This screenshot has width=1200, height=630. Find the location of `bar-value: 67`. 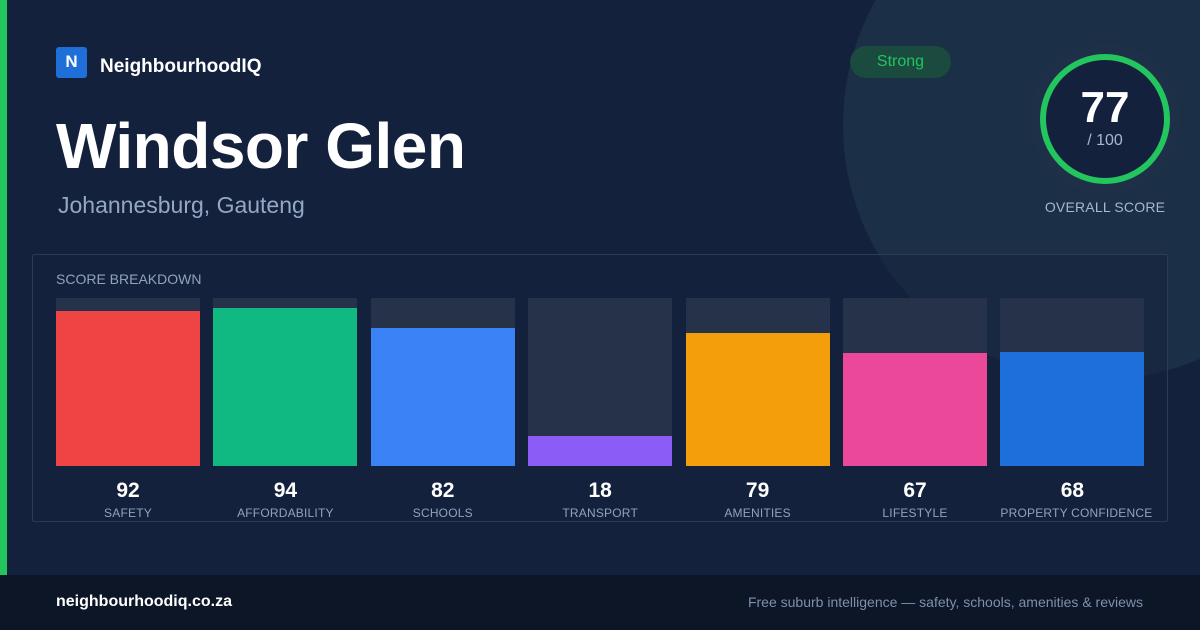

bar-value: 67 is located at coordinates (915, 490).